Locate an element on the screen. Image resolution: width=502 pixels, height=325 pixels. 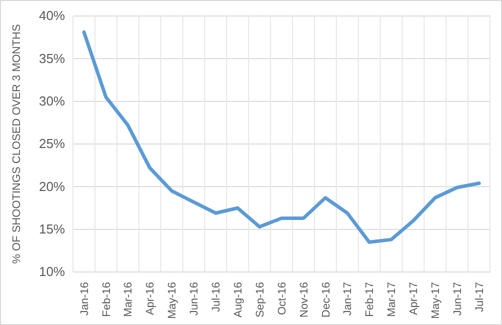
x-tick-label: Feb-16 is located at coordinates (106, 299).